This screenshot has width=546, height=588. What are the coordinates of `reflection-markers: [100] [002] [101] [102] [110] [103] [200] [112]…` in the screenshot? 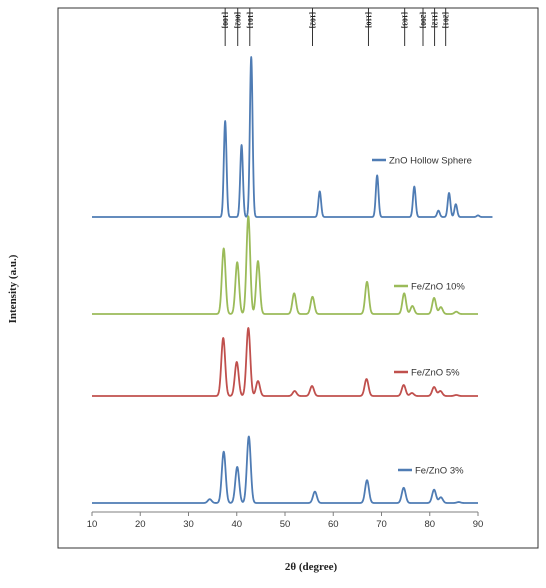 It's located at (336, 27).